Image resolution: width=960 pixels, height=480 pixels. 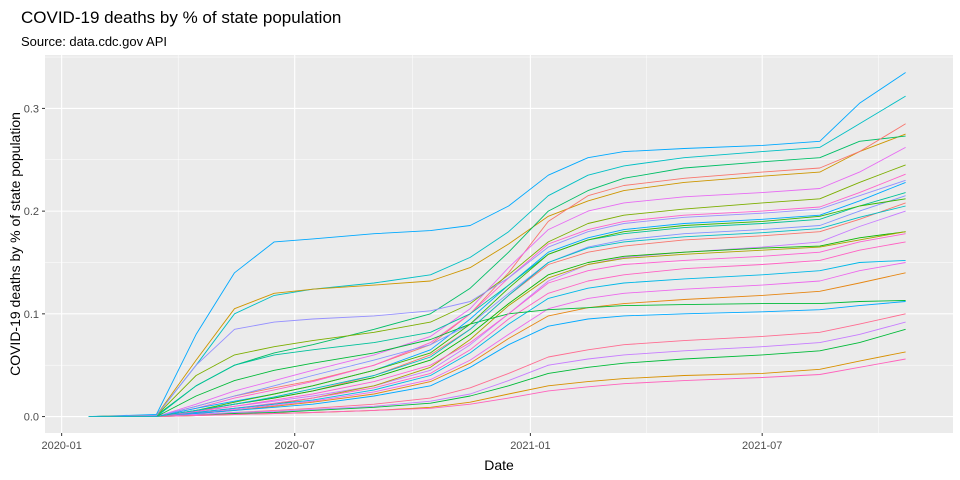 I want to click on chart-title: COVID-19 deaths by % of state population, so click(x=181, y=17).